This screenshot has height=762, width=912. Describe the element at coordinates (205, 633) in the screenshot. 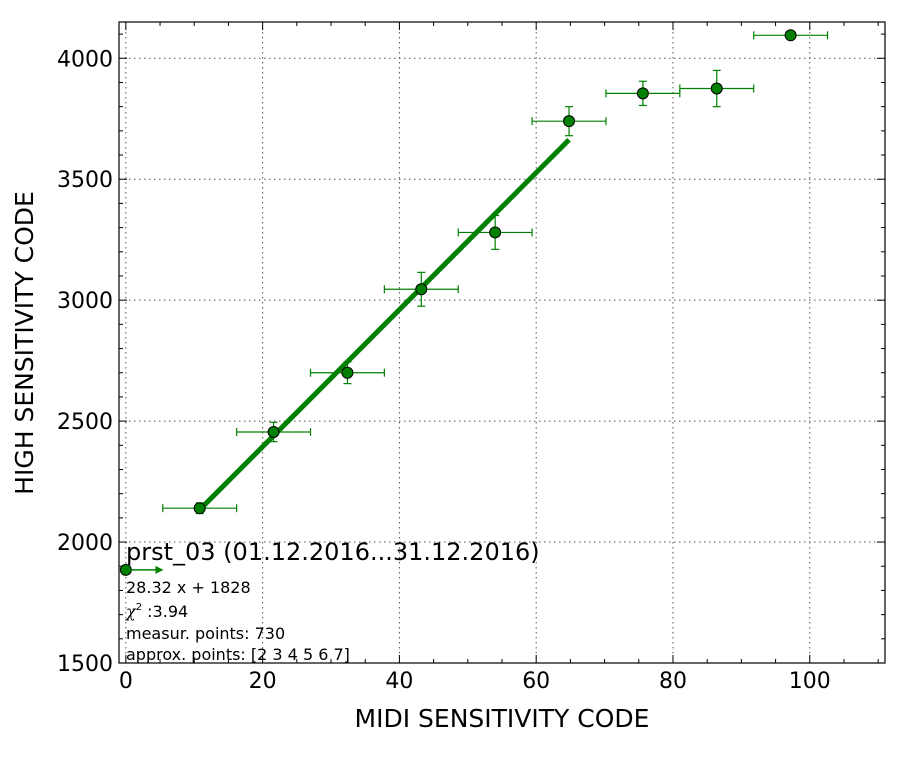

I see `annotation-measured-points: measur. points: 730` at that location.